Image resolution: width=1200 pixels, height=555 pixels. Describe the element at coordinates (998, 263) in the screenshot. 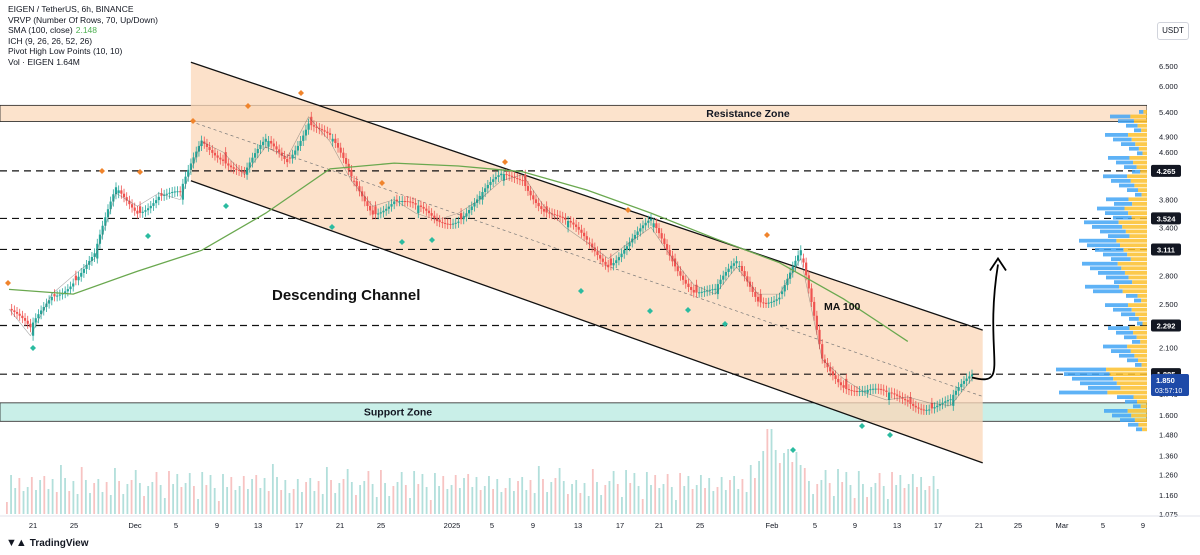

I see `projection-arrowhead` at that location.